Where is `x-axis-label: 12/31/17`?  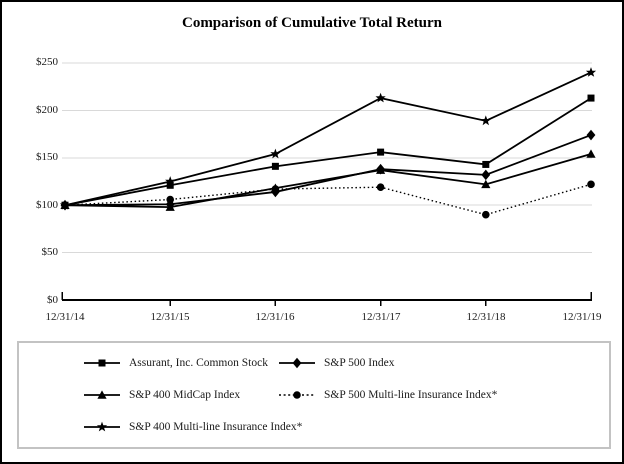 x-axis-label: 12/31/17 is located at coordinates (381, 317).